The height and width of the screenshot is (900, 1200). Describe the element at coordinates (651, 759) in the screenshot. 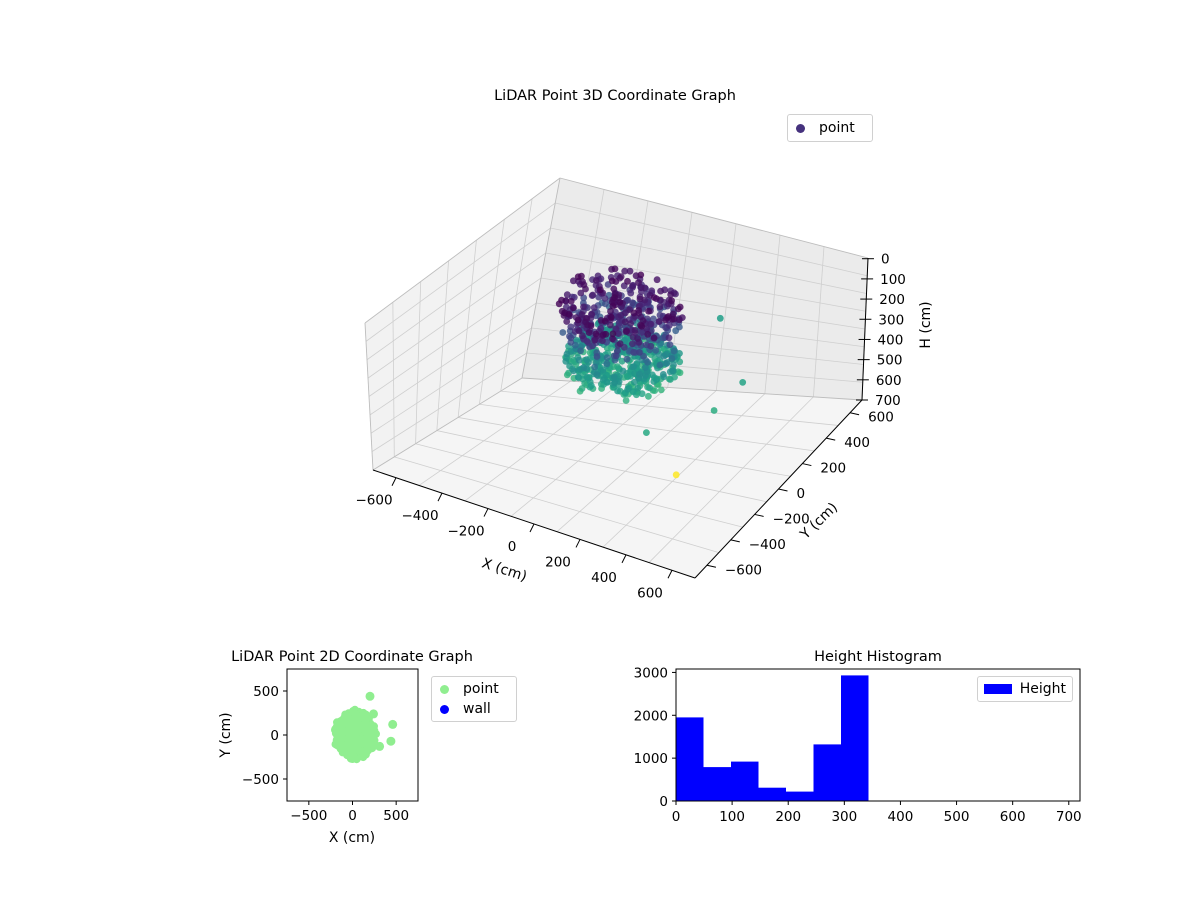

I see `y-tick-label-hist: 1000` at that location.